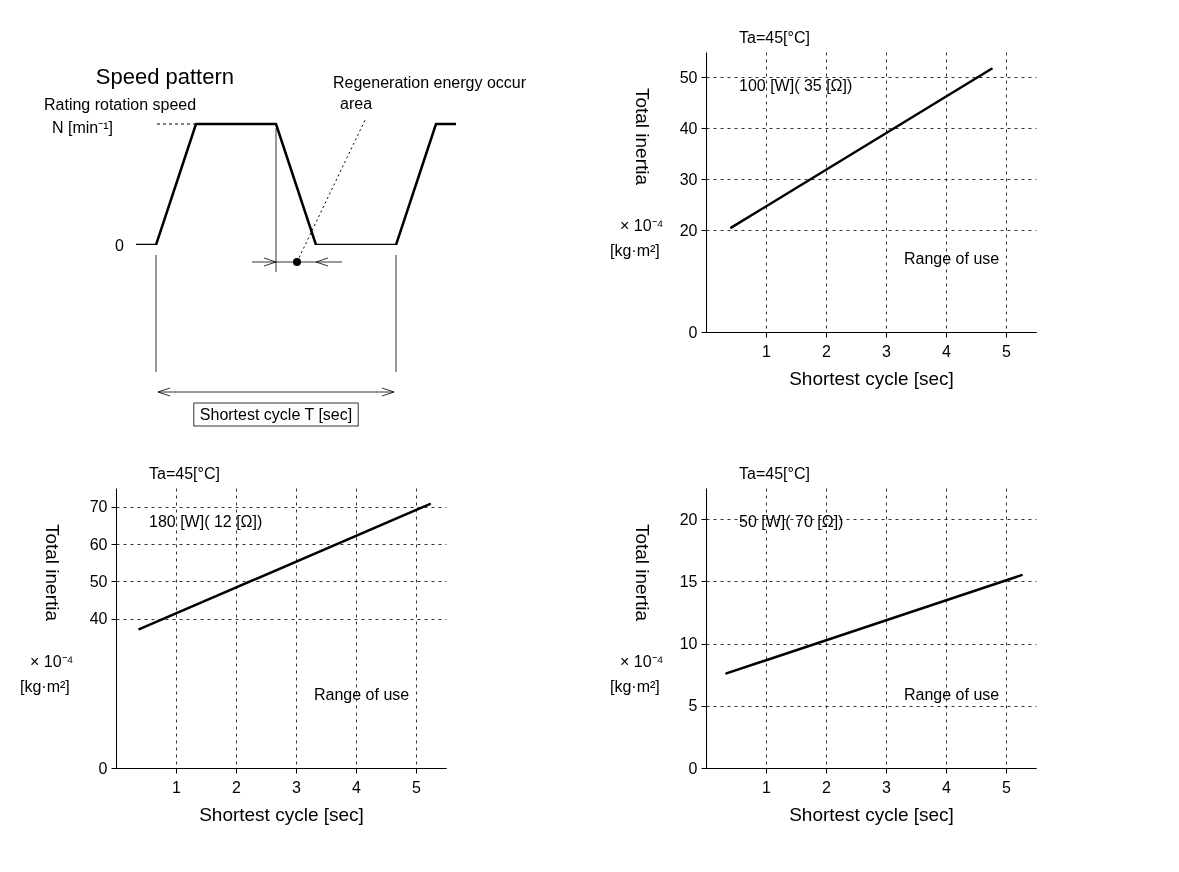 This screenshot has height=872, width=1179. What do you see at coordinates (120, 245) in the screenshot?
I see `text: 0` at bounding box center [120, 245].